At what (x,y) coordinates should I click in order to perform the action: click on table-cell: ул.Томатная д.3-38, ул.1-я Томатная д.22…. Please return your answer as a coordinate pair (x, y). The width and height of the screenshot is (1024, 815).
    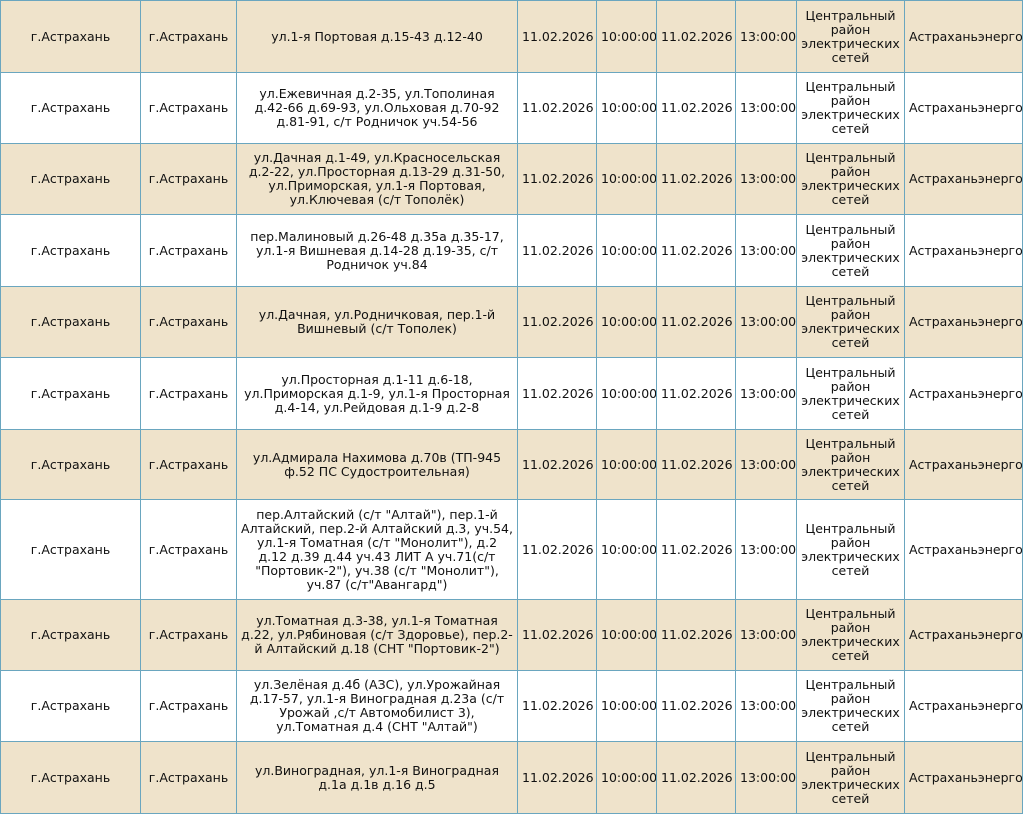
    Looking at the image, I should click on (377, 635).